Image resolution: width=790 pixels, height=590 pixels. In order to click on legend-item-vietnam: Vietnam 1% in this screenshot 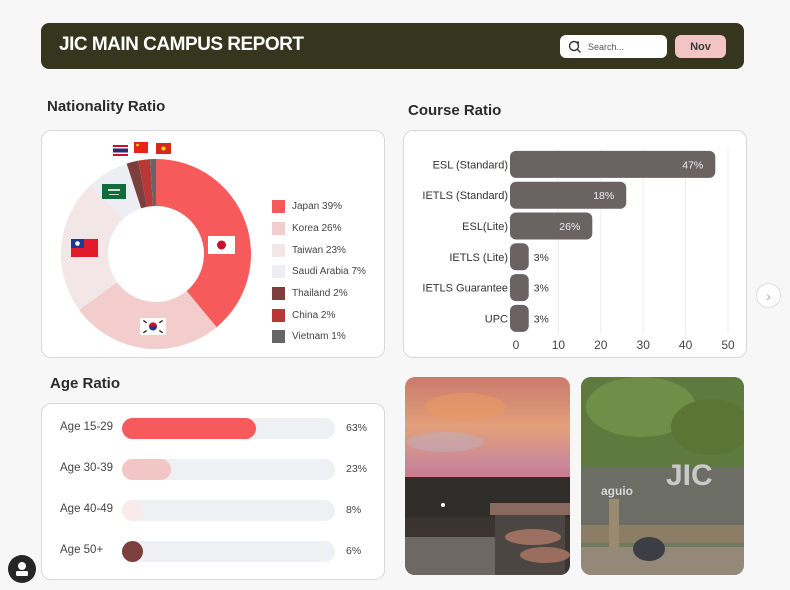, I will do `click(319, 337)`.